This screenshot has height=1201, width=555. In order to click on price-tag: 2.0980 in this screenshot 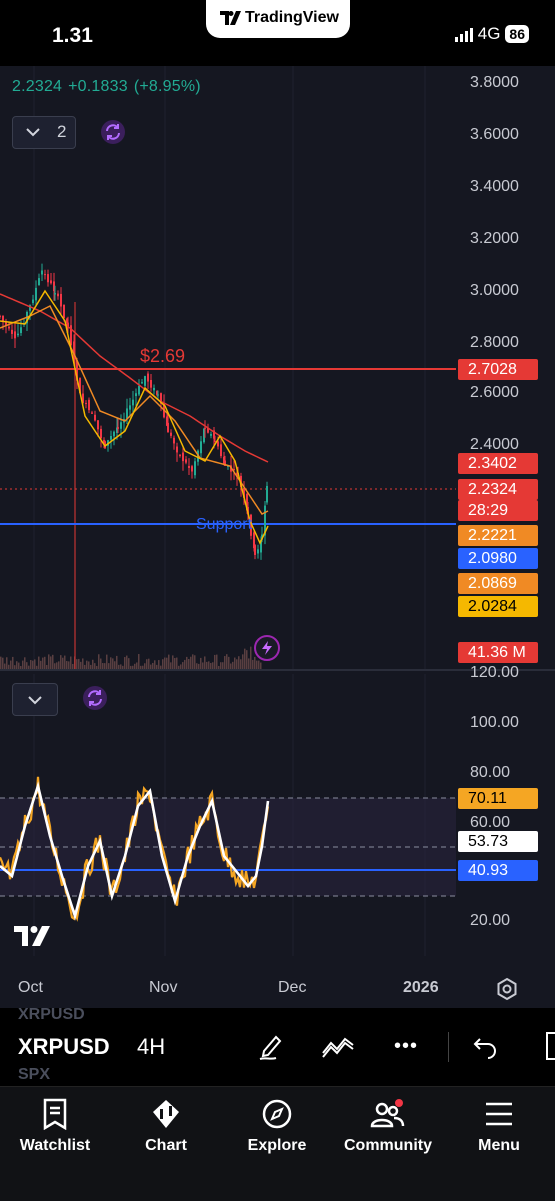, I will do `click(498, 558)`.